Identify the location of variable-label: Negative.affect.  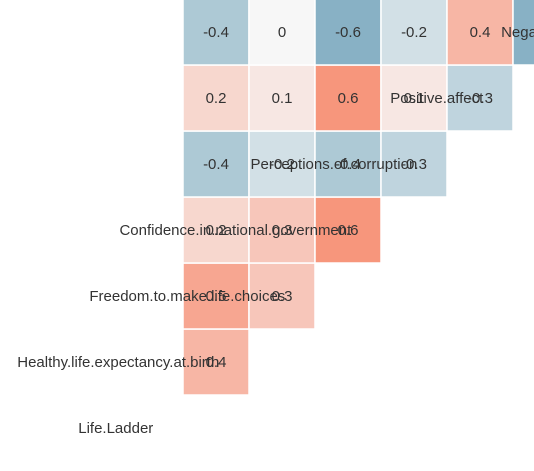
(517, 32).